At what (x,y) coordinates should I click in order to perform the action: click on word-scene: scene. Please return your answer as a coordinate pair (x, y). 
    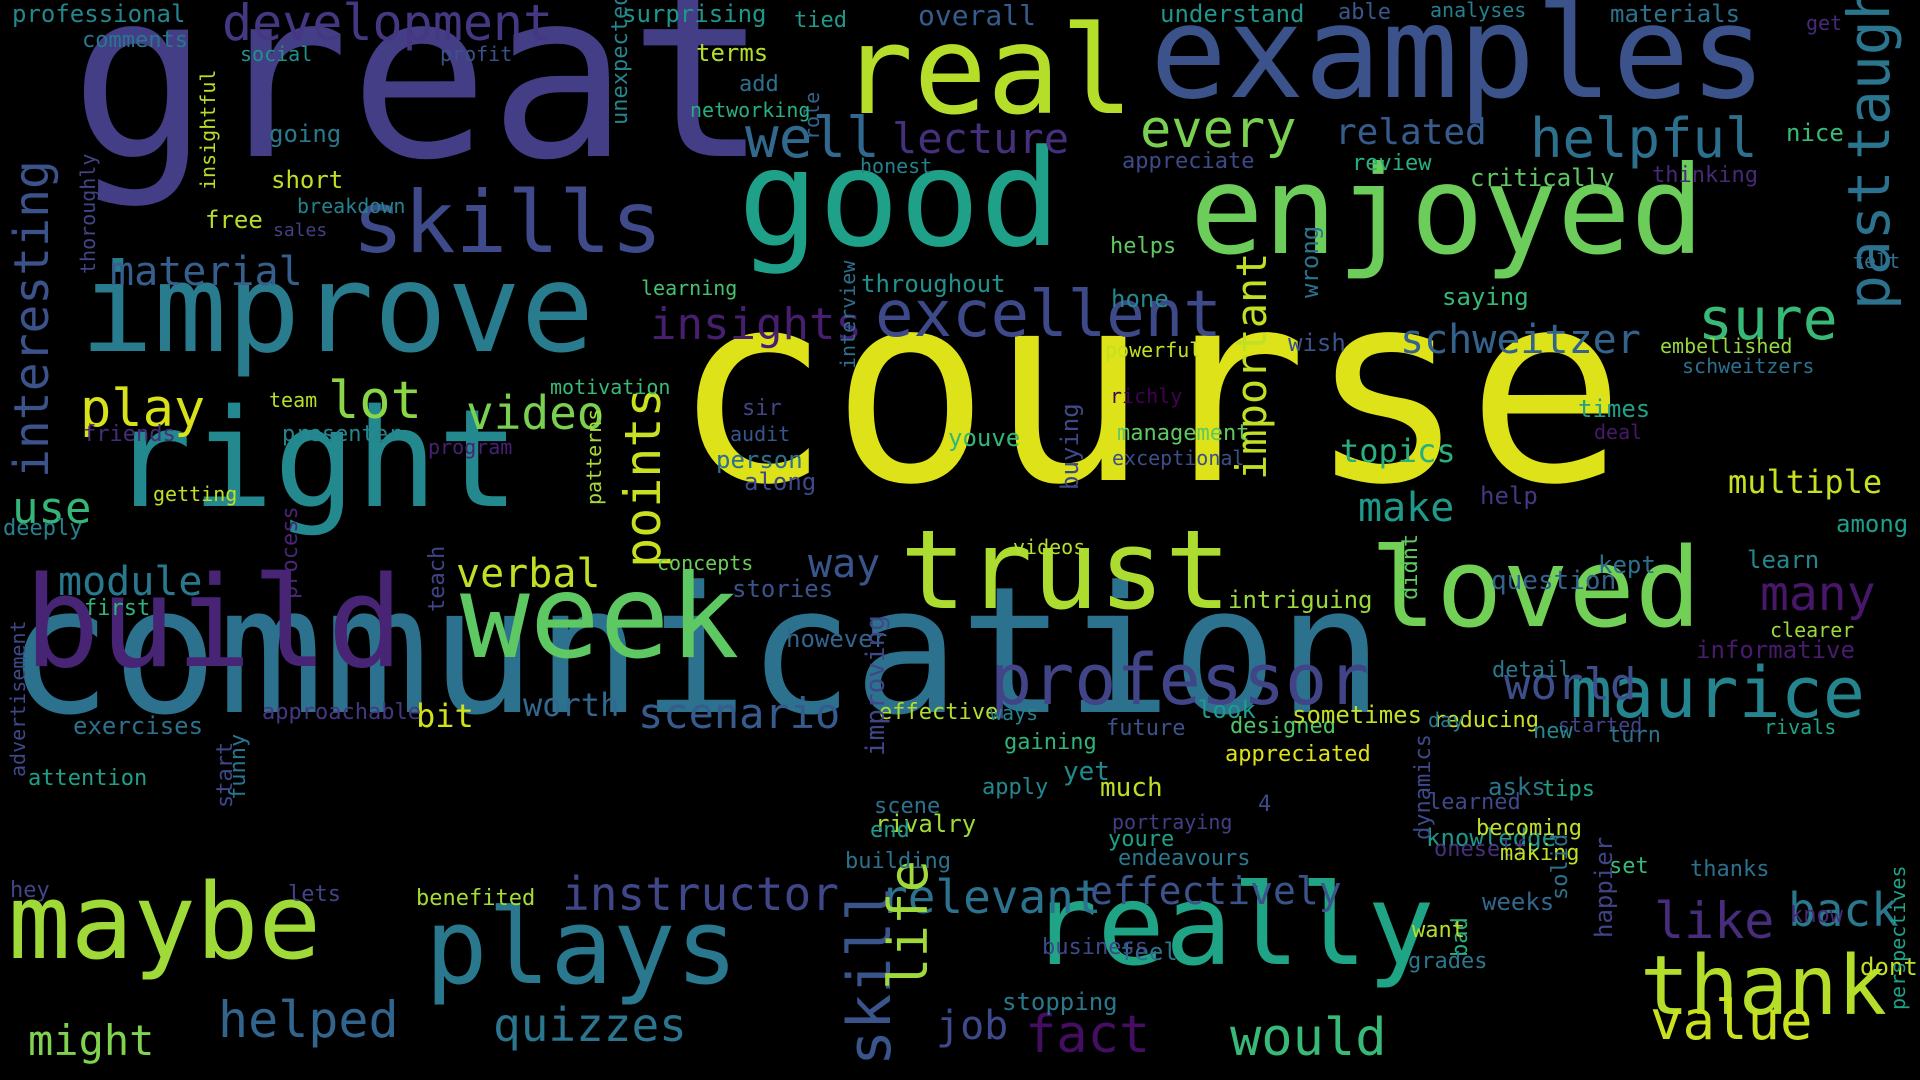
    Looking at the image, I should click on (907, 806).